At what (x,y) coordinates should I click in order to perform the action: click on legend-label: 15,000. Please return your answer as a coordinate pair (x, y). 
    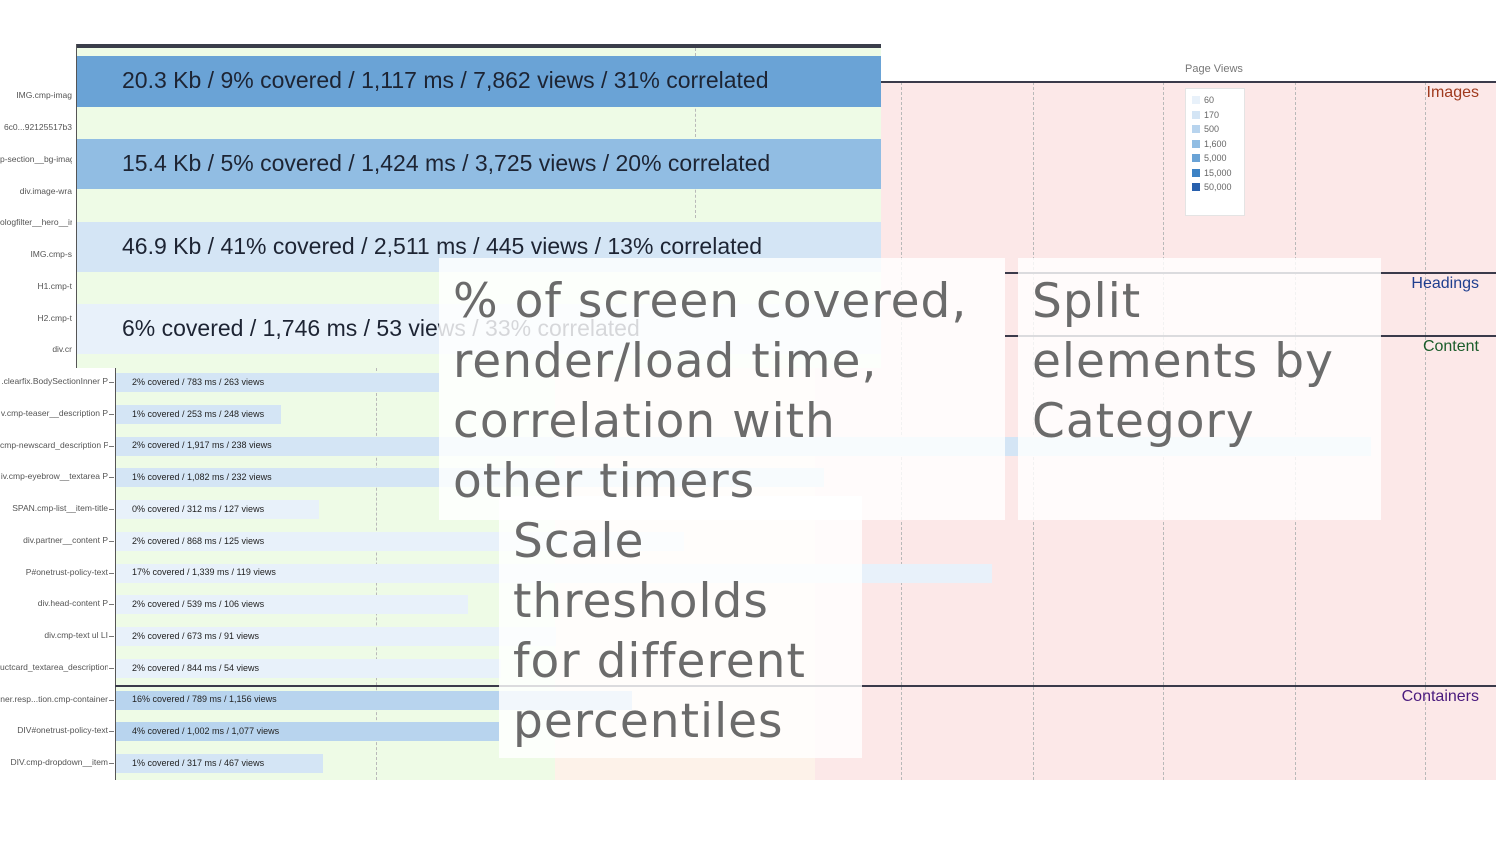
    Looking at the image, I should click on (1218, 172).